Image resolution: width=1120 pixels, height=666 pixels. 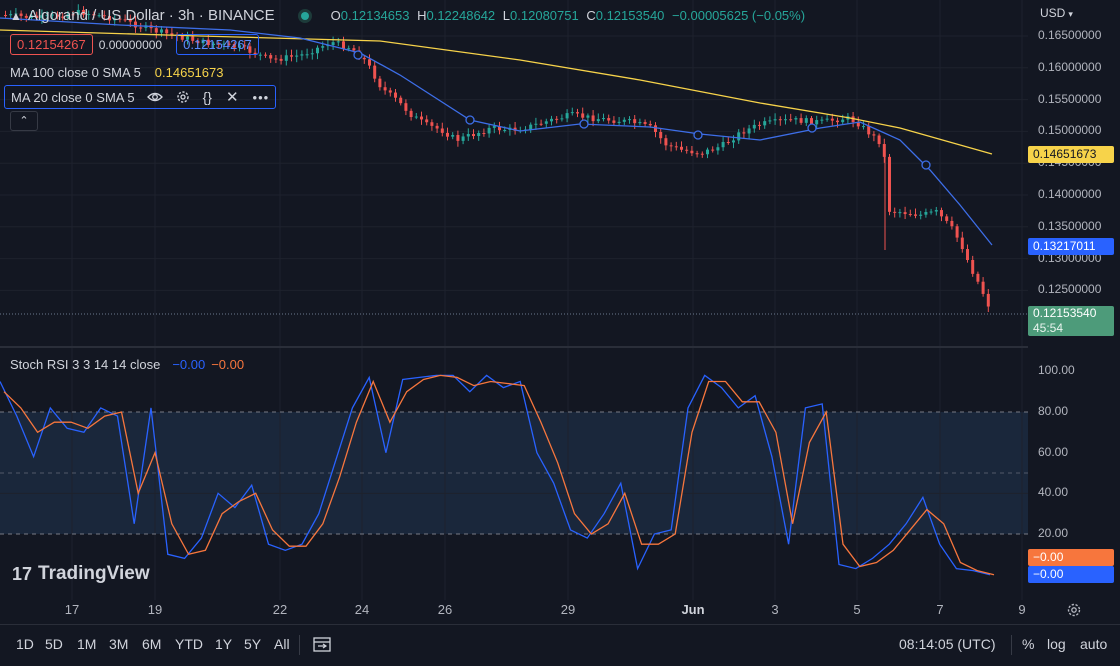 I want to click on timeframe-button-1m: 1M, so click(x=87, y=644).